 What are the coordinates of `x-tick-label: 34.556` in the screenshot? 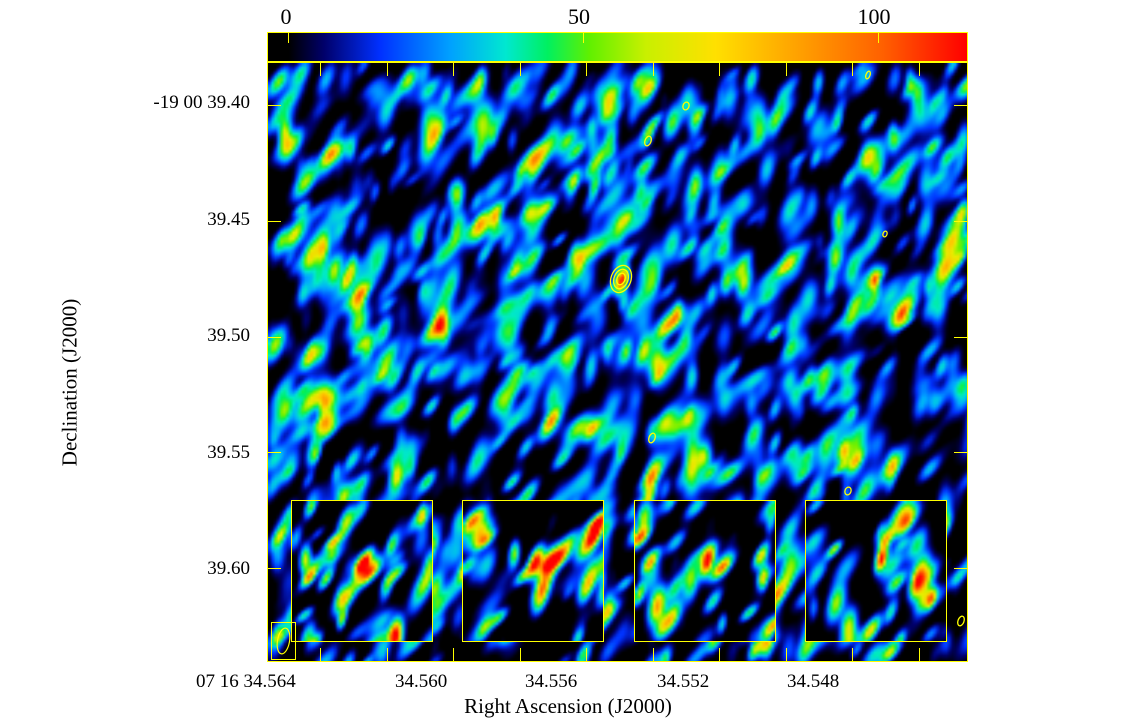 It's located at (551, 681).